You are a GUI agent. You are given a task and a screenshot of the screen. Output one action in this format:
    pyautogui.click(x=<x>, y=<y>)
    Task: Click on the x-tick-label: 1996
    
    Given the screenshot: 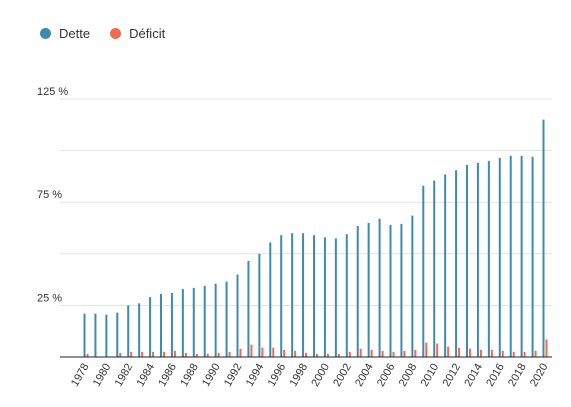 What is the action you would take?
    pyautogui.click(x=277, y=375)
    